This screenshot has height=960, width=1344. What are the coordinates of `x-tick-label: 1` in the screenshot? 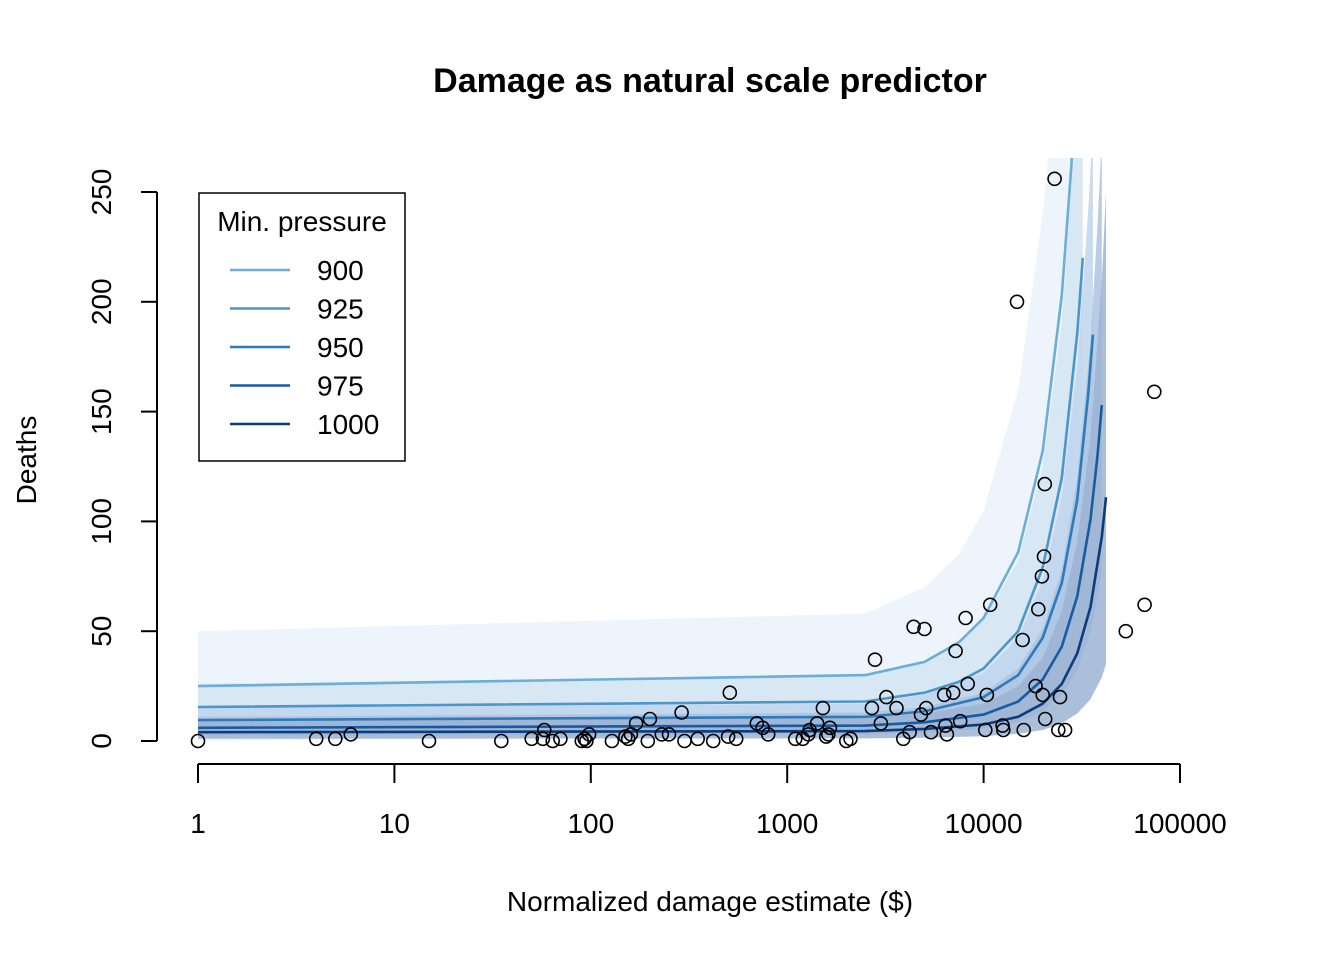 It's located at (198, 823).